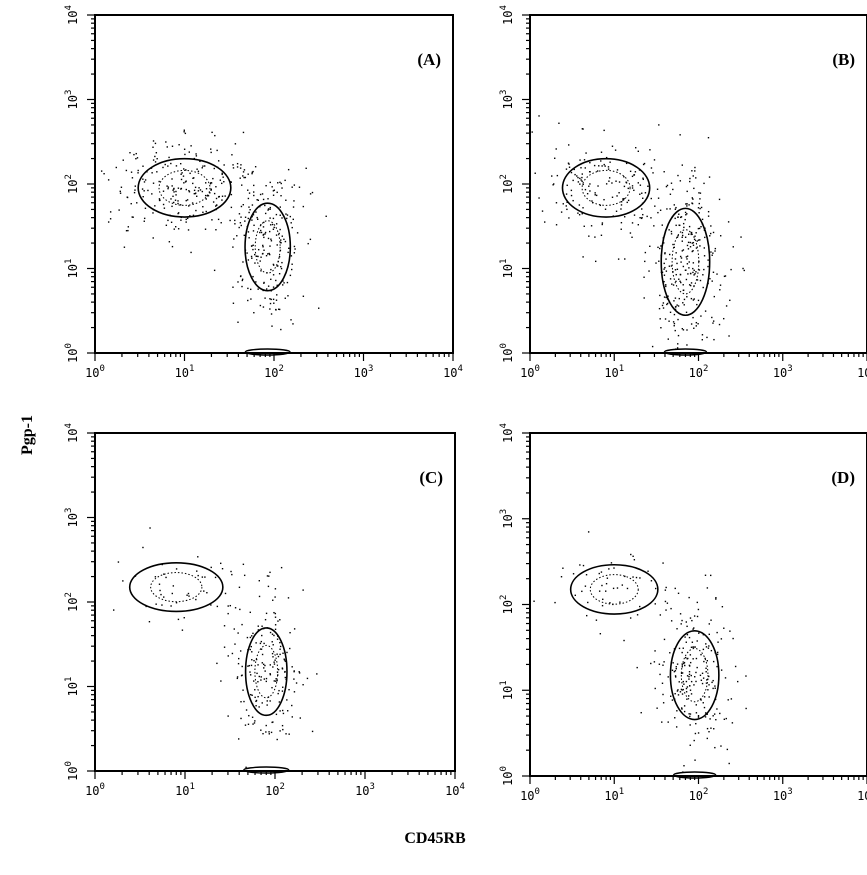 The image size is (867, 875). What do you see at coordinates (614, 589) in the screenshot?
I see `contour-outer` at bounding box center [614, 589].